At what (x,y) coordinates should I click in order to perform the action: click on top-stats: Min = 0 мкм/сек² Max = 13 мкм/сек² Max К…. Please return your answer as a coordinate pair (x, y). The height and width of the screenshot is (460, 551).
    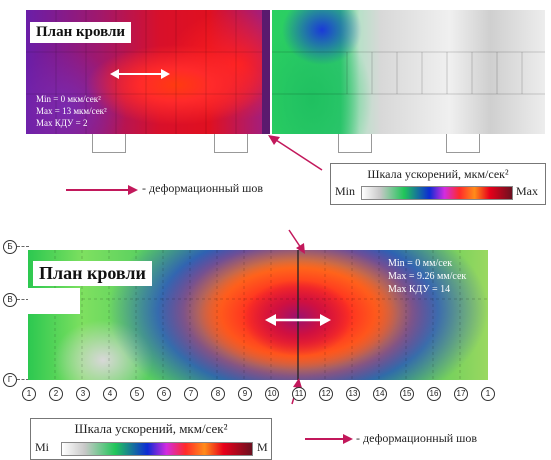
    Looking at the image, I should click on (71, 111).